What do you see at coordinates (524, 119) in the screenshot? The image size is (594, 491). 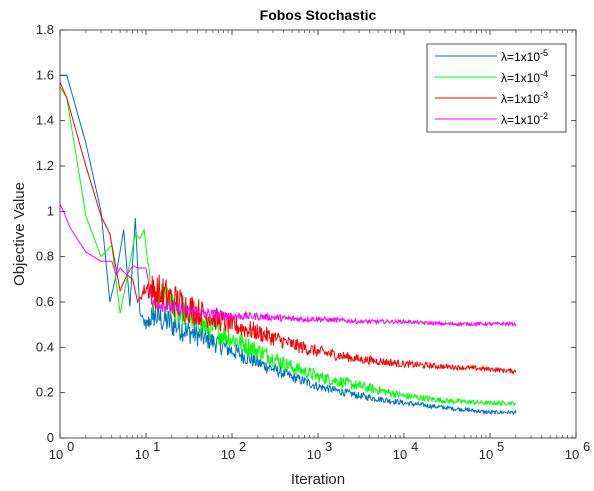 I see `legend-label-4: λ=1x10-2` at bounding box center [524, 119].